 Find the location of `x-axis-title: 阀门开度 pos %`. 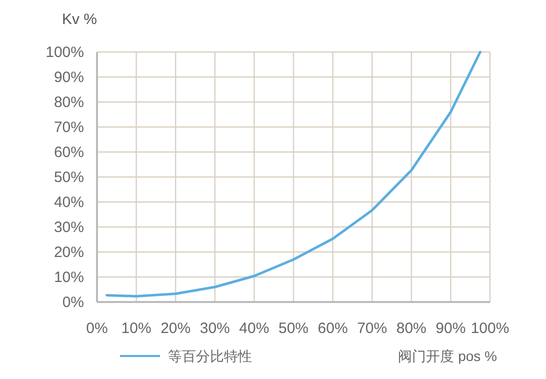

x-axis-title: 阀门开度 pos % is located at coordinates (447, 356).